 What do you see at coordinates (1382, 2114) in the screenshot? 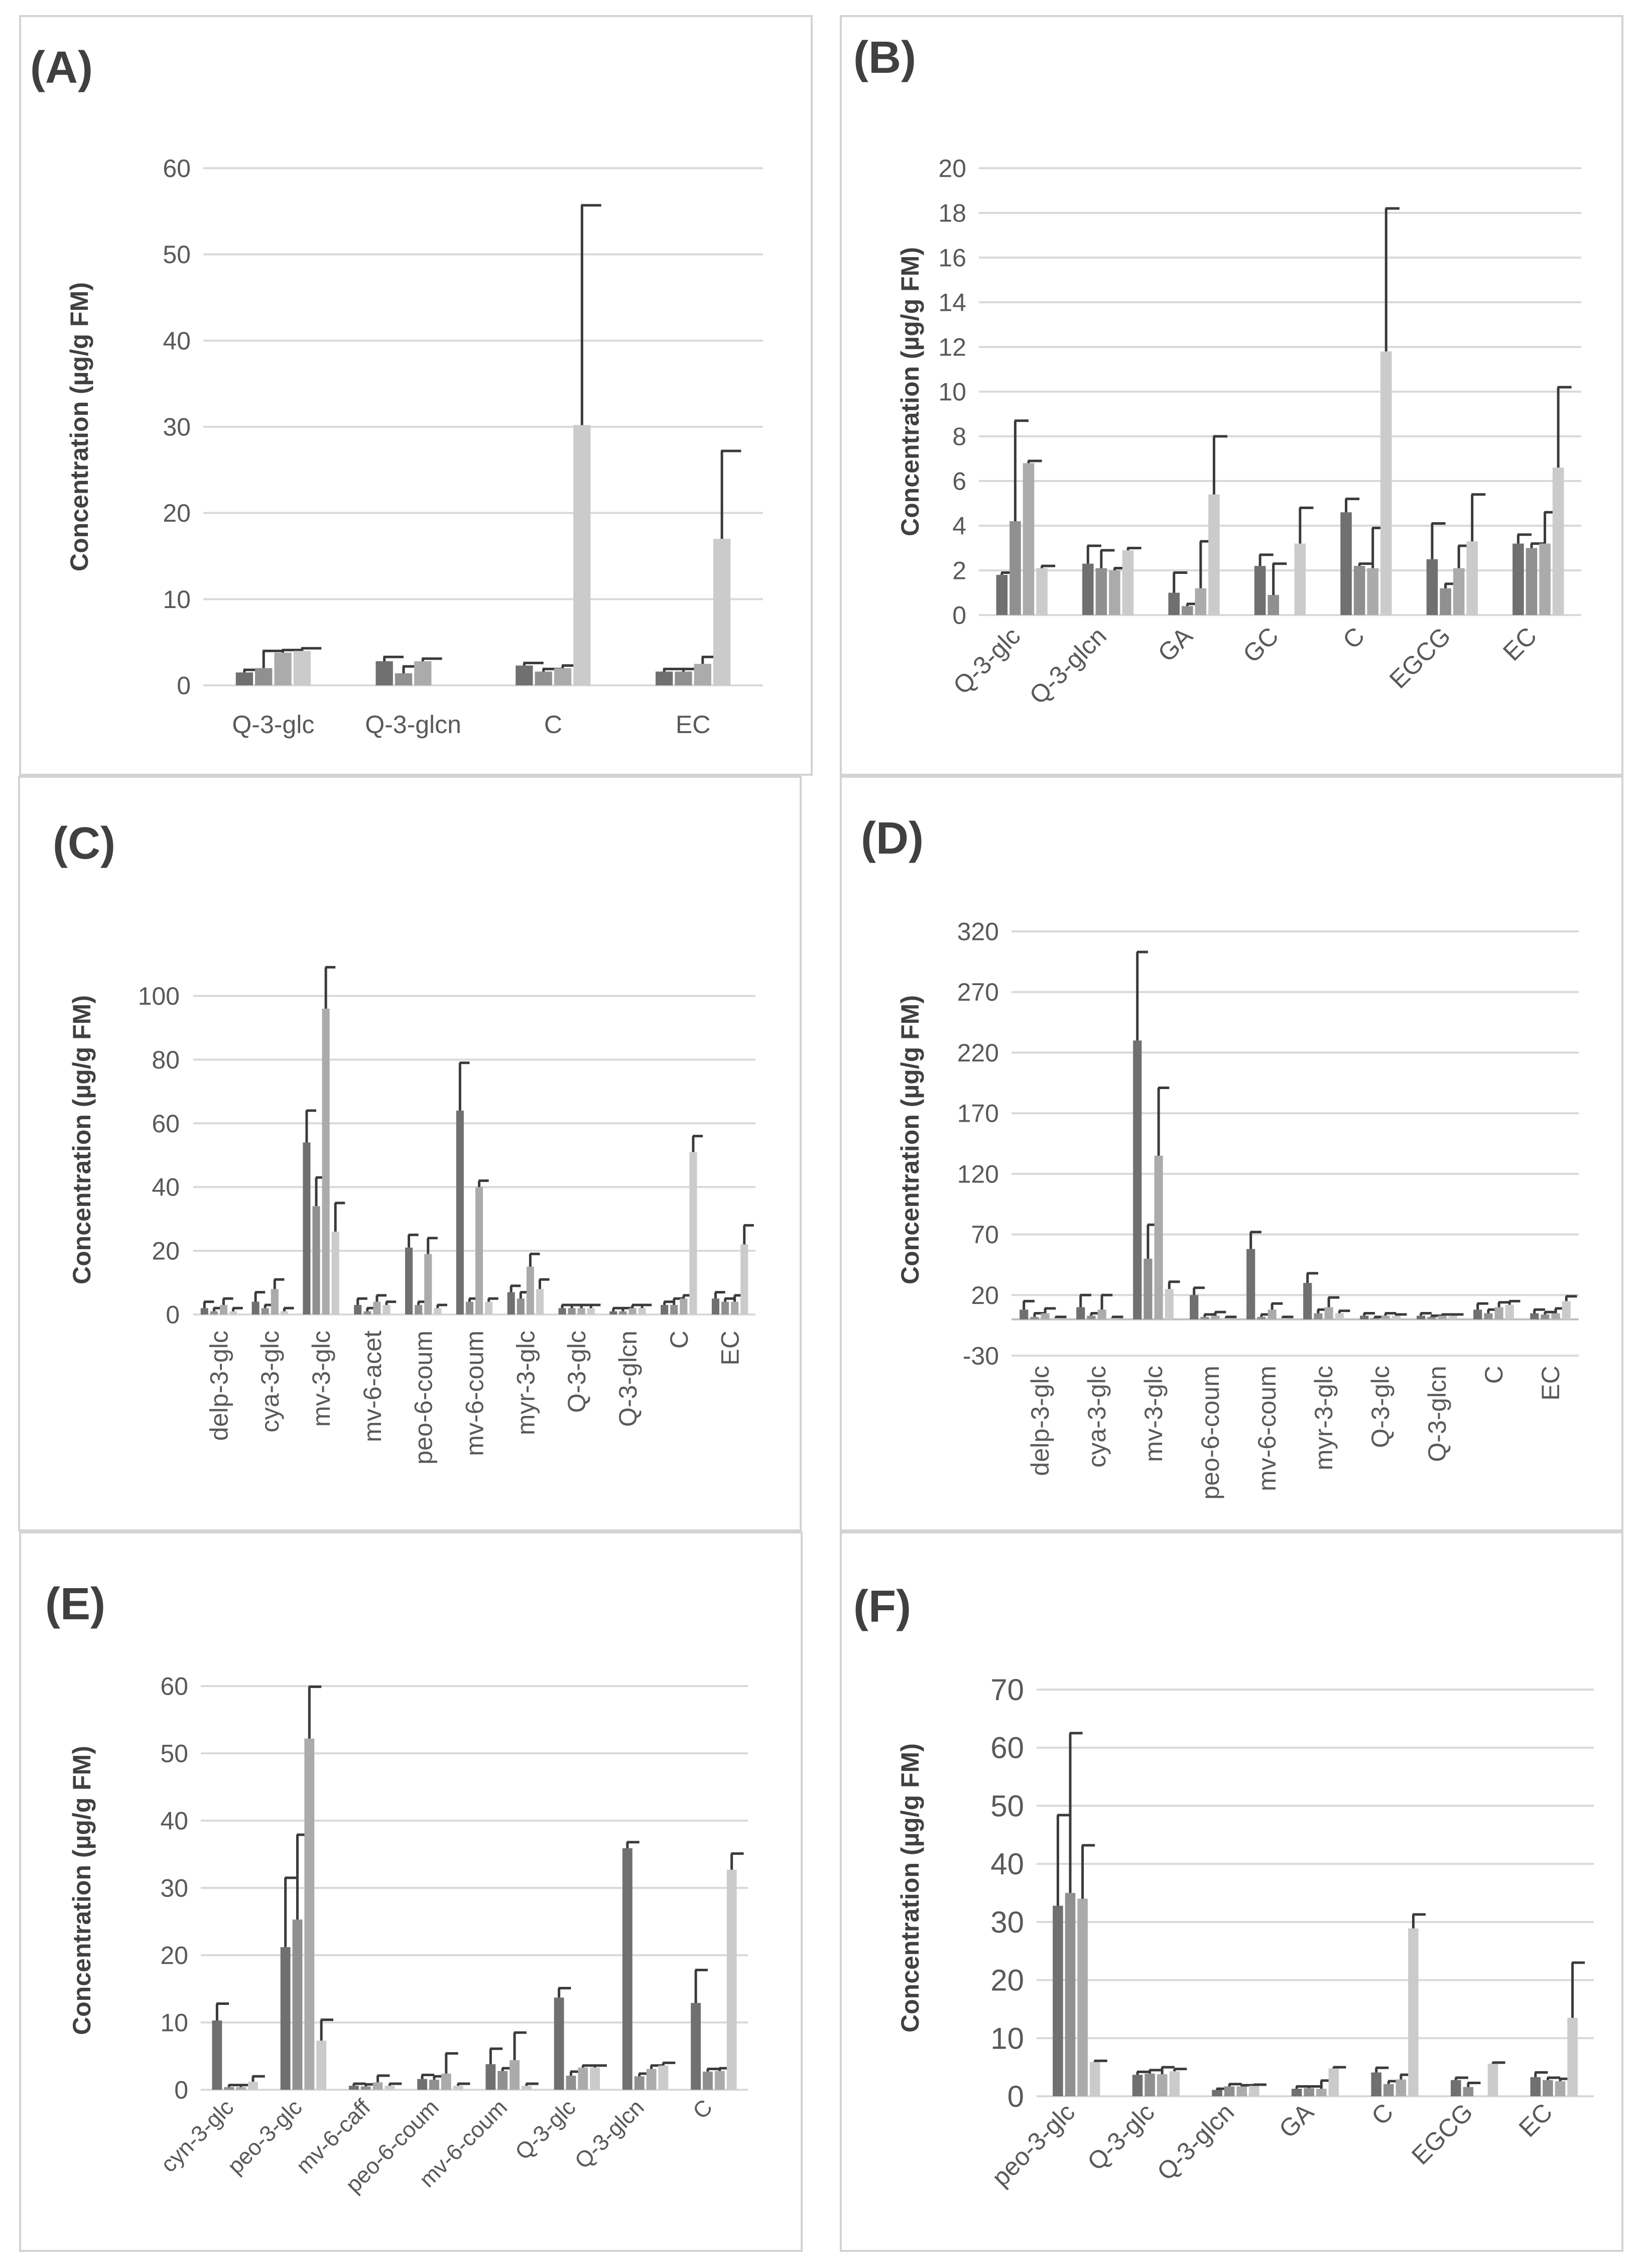
I see `category-label: C` at bounding box center [1382, 2114].